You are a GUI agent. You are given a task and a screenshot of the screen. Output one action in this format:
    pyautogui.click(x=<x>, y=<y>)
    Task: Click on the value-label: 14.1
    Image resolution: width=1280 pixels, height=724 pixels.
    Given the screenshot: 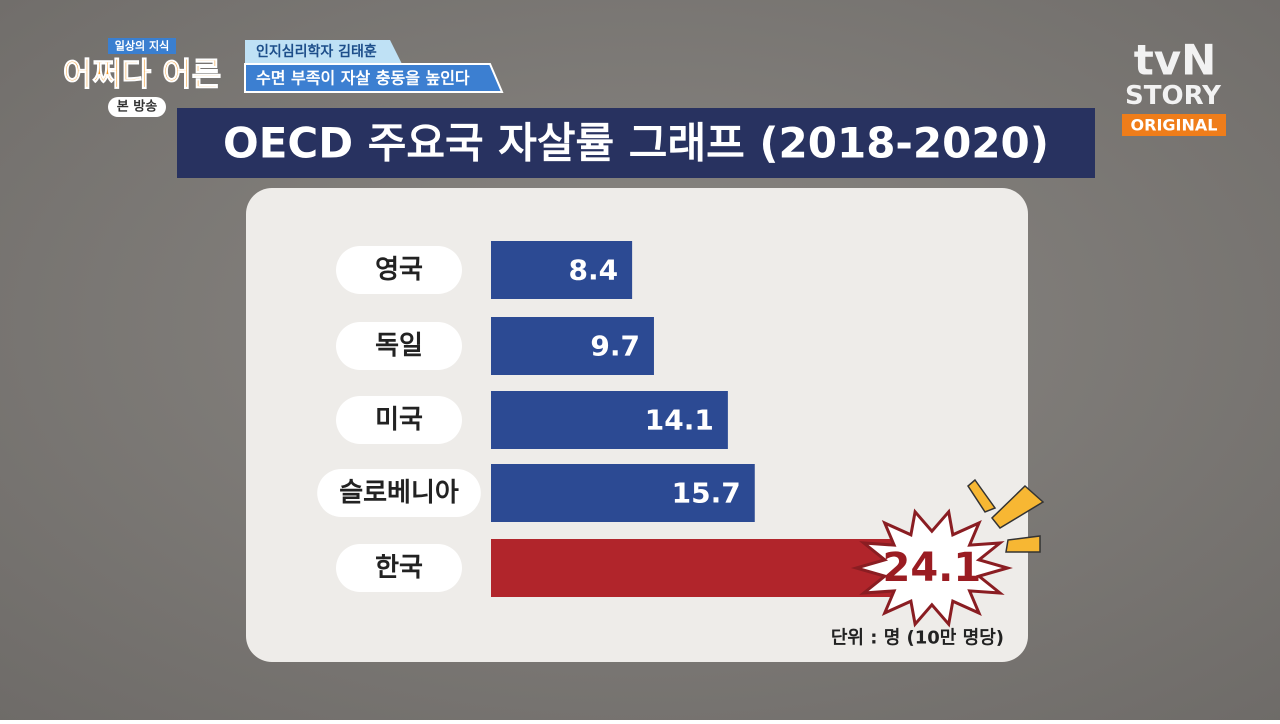 What is the action you would take?
    pyautogui.click(x=679, y=420)
    